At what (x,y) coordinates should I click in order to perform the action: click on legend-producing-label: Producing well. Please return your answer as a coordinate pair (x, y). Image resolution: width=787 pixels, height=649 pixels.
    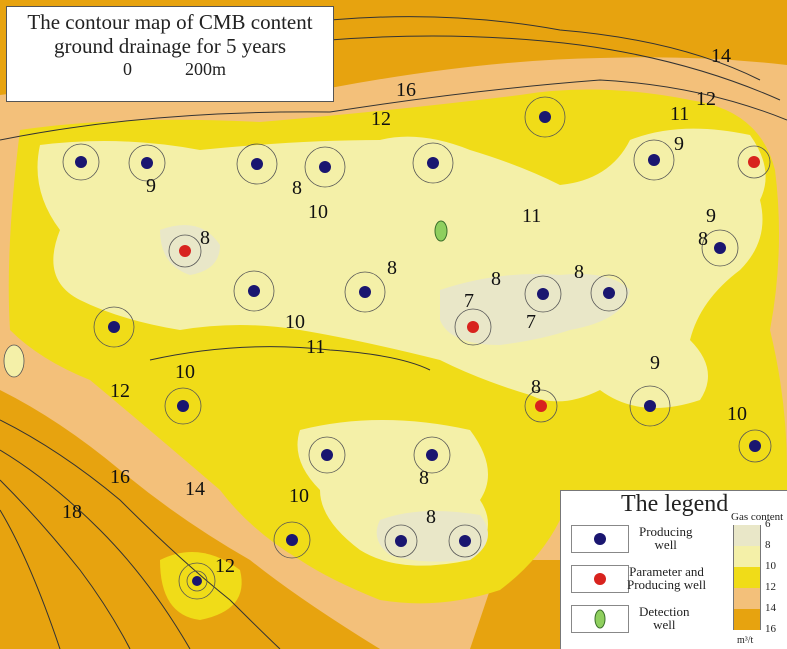
    Looking at the image, I should click on (665, 538).